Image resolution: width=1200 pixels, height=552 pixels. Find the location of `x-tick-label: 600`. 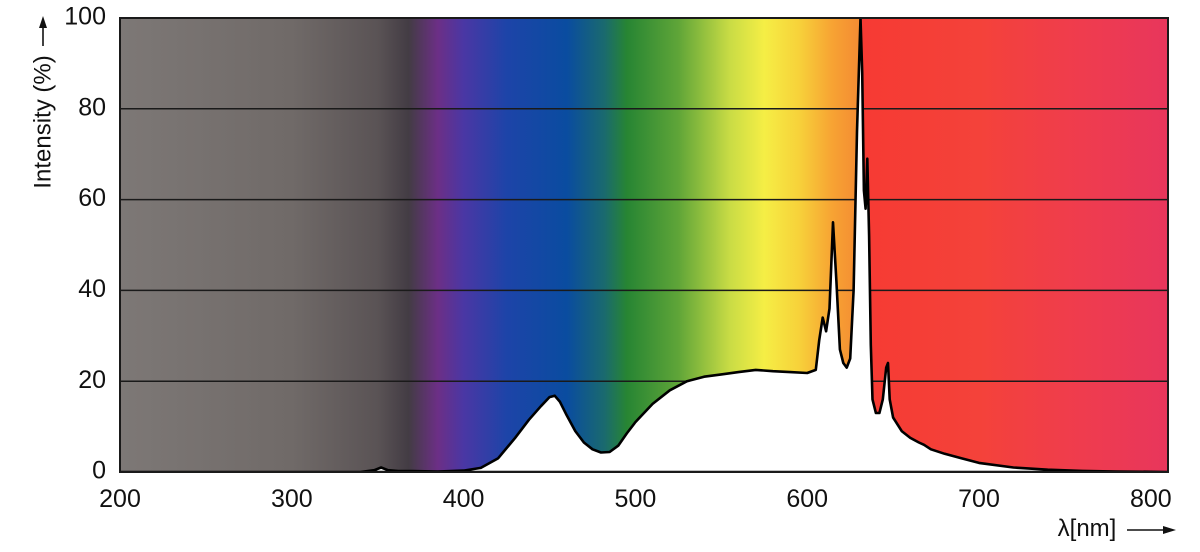

x-tick-label: 600 is located at coordinates (807, 499).